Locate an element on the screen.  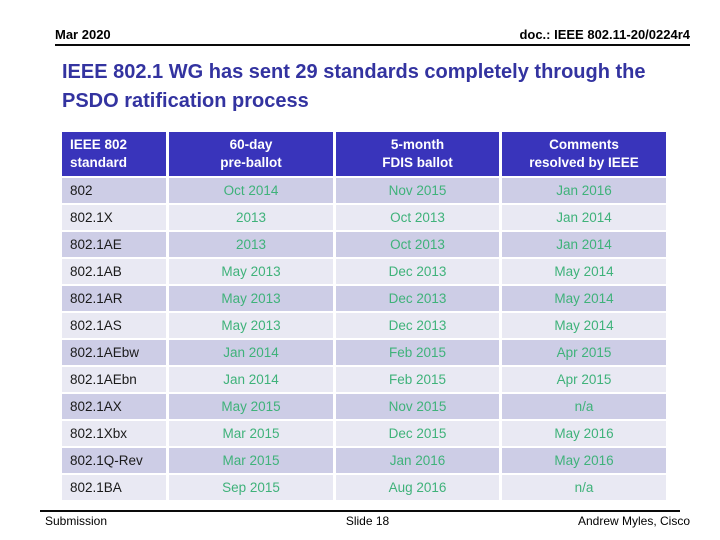
cell-standard: 802 is located at coordinates (114, 190).